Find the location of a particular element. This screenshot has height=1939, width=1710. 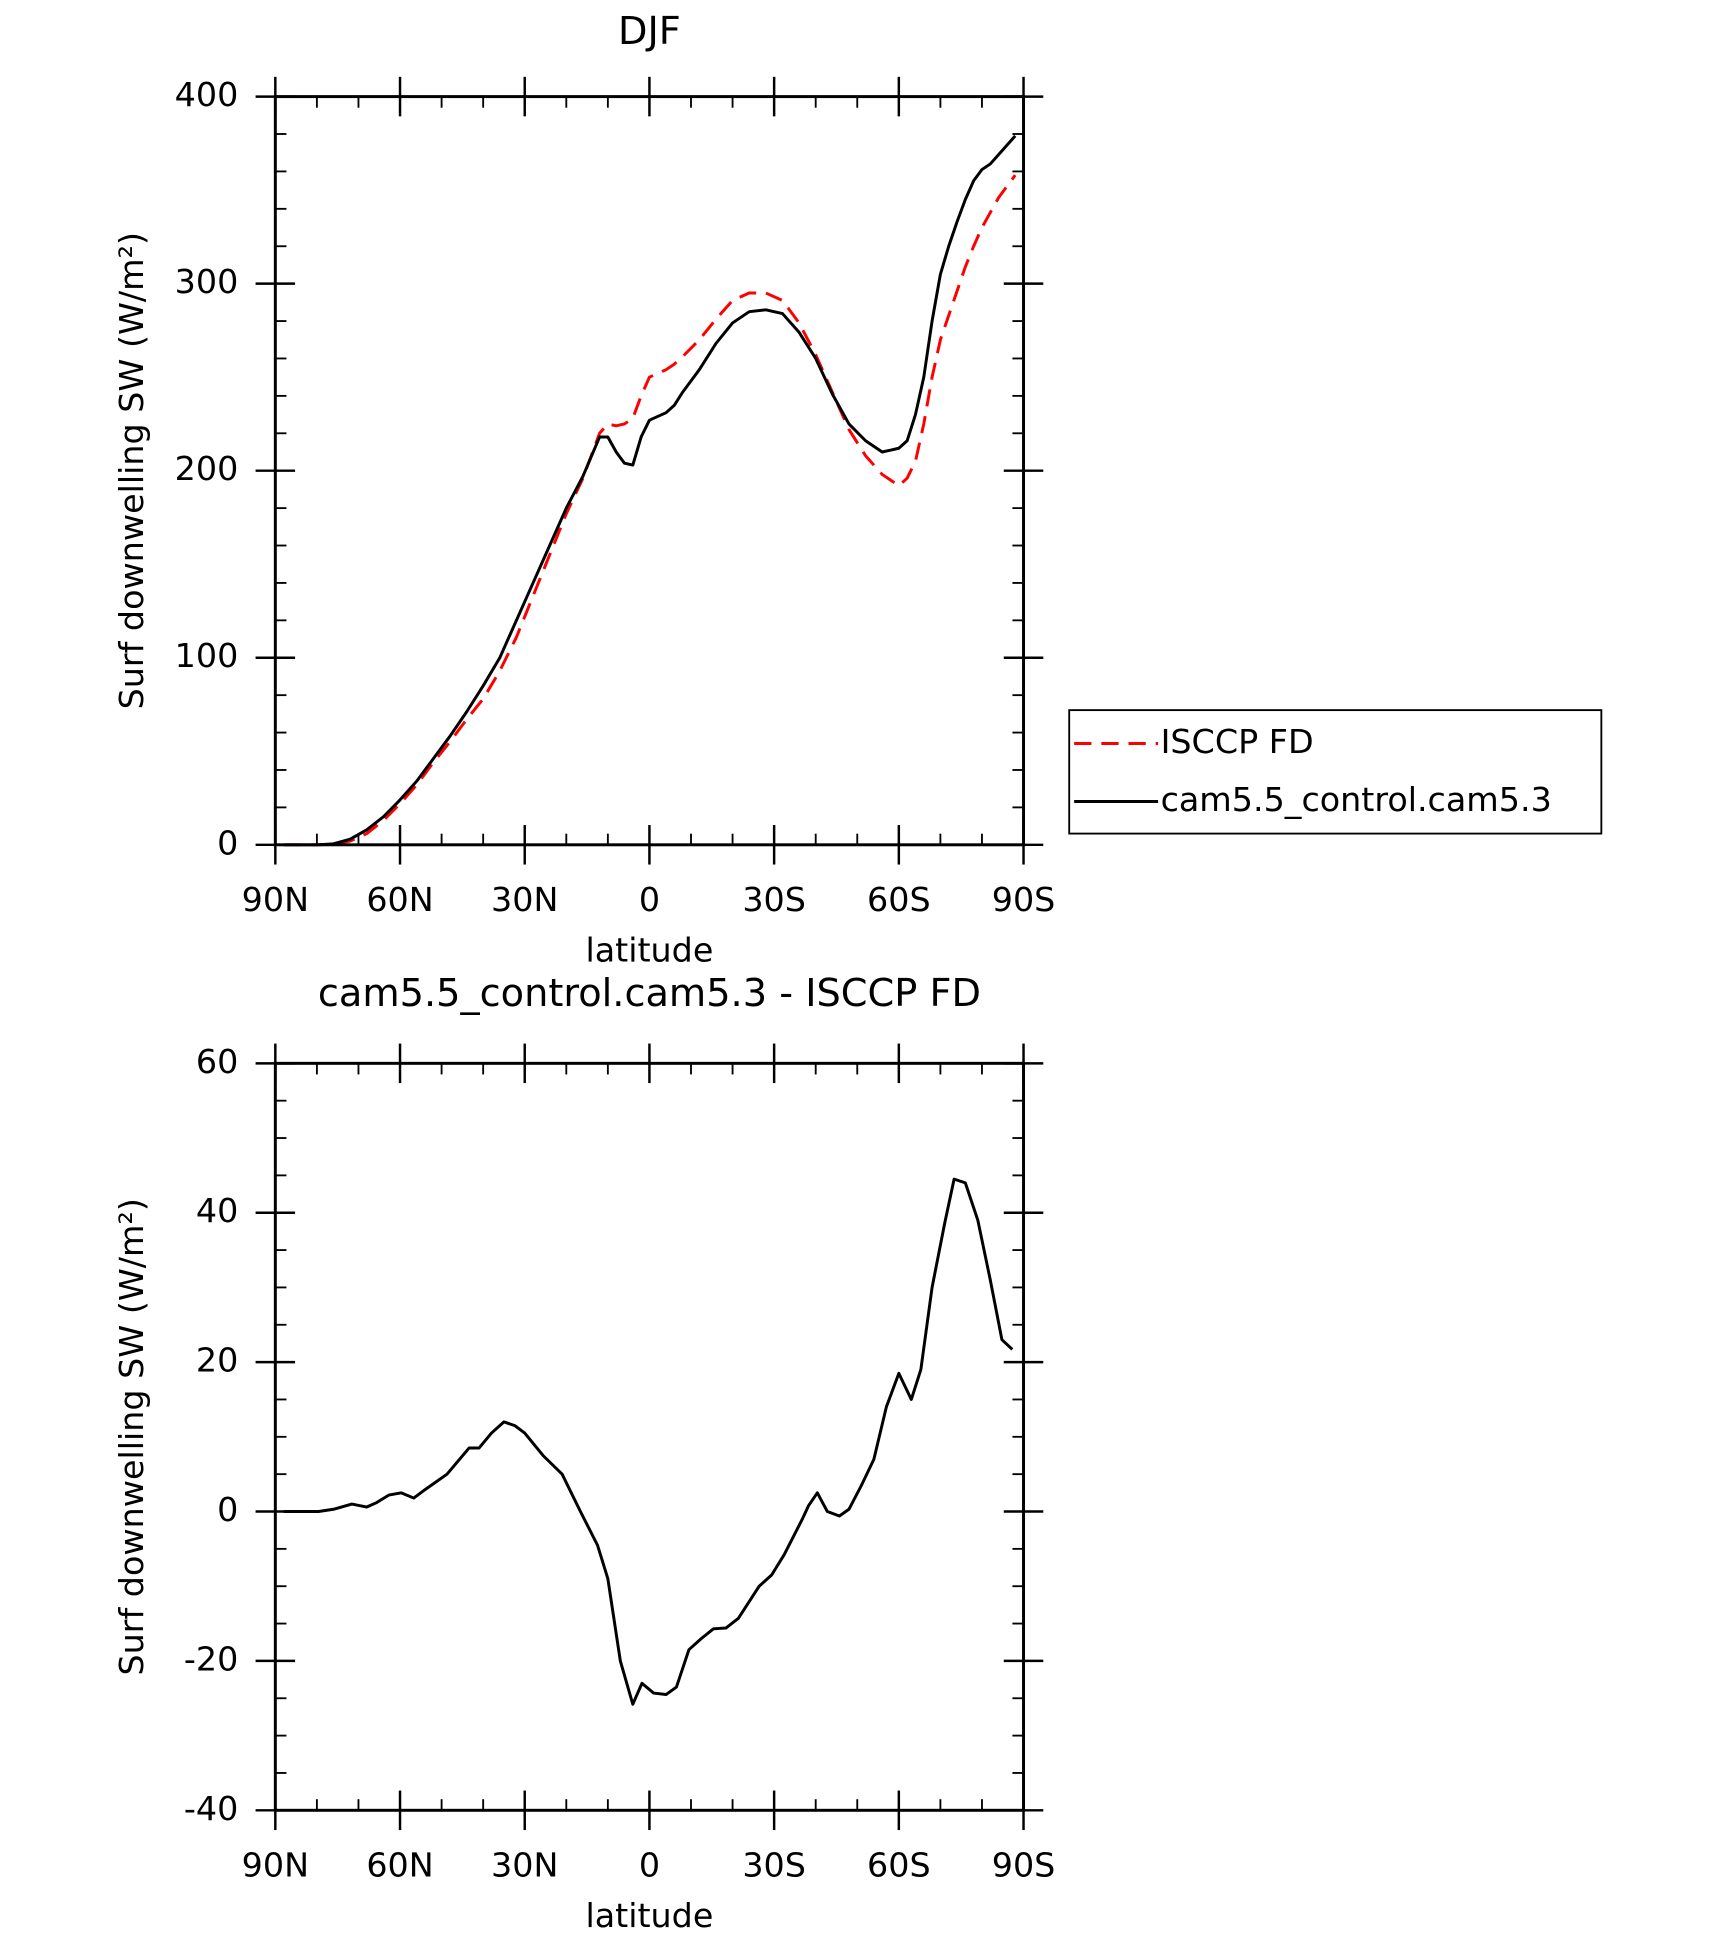

y-tick-label: -40 is located at coordinates (211, 1808).